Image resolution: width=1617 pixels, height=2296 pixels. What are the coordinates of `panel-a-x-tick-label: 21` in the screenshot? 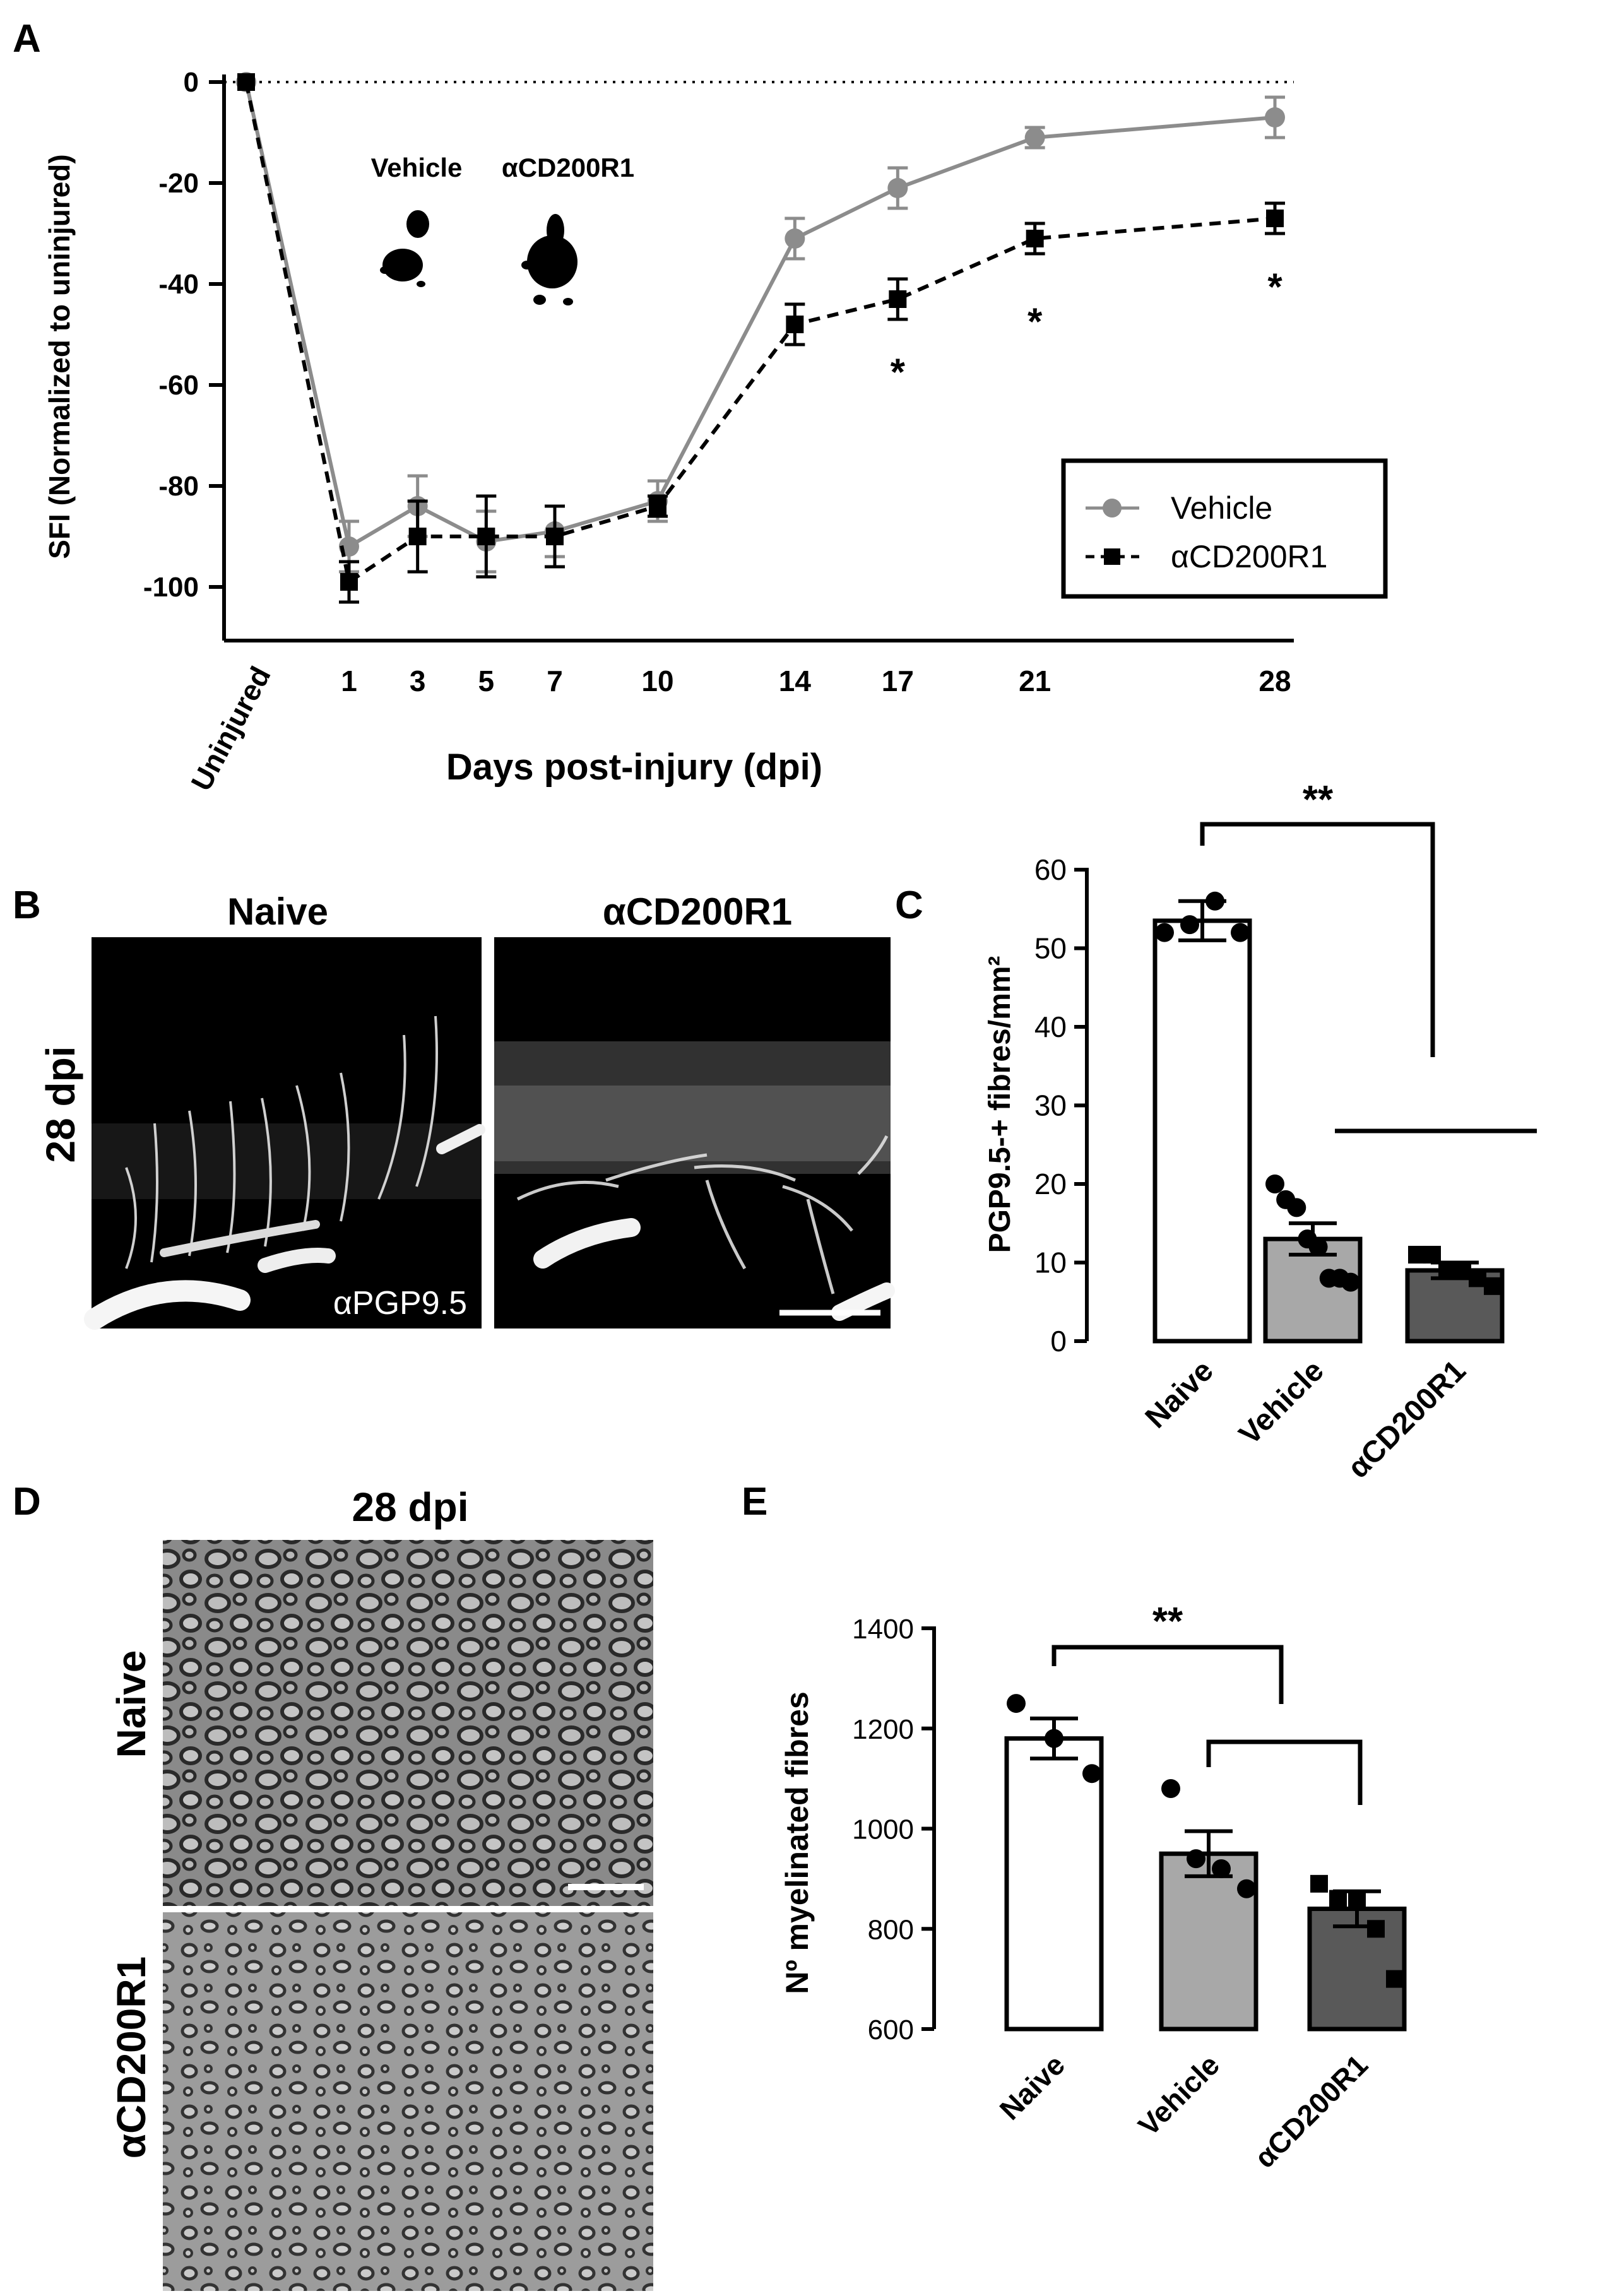 It's located at (1035, 681).